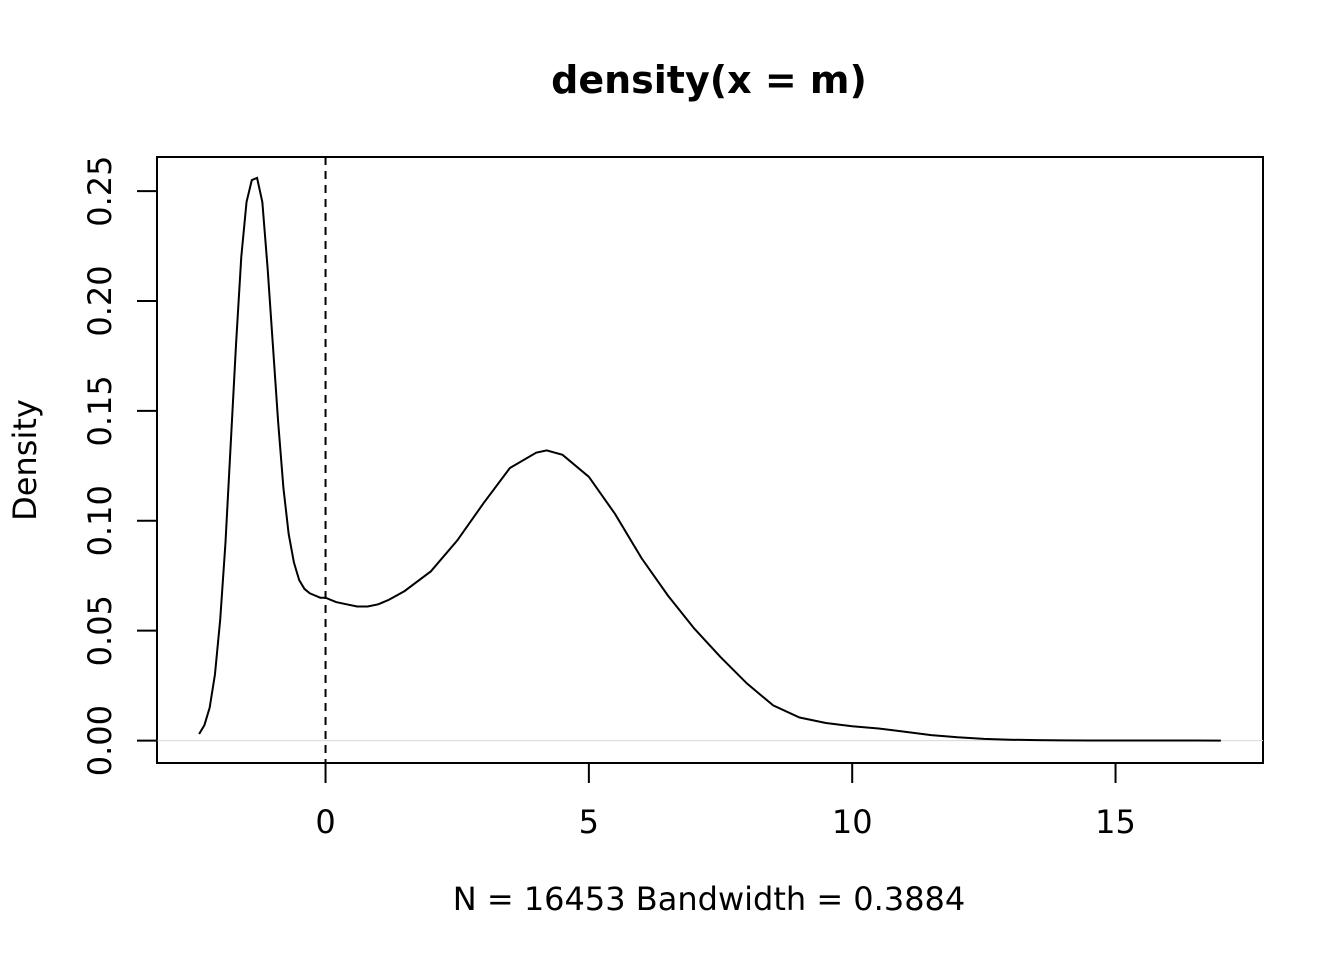  Describe the element at coordinates (589, 822) in the screenshot. I see `x-tick-label: 5` at that location.